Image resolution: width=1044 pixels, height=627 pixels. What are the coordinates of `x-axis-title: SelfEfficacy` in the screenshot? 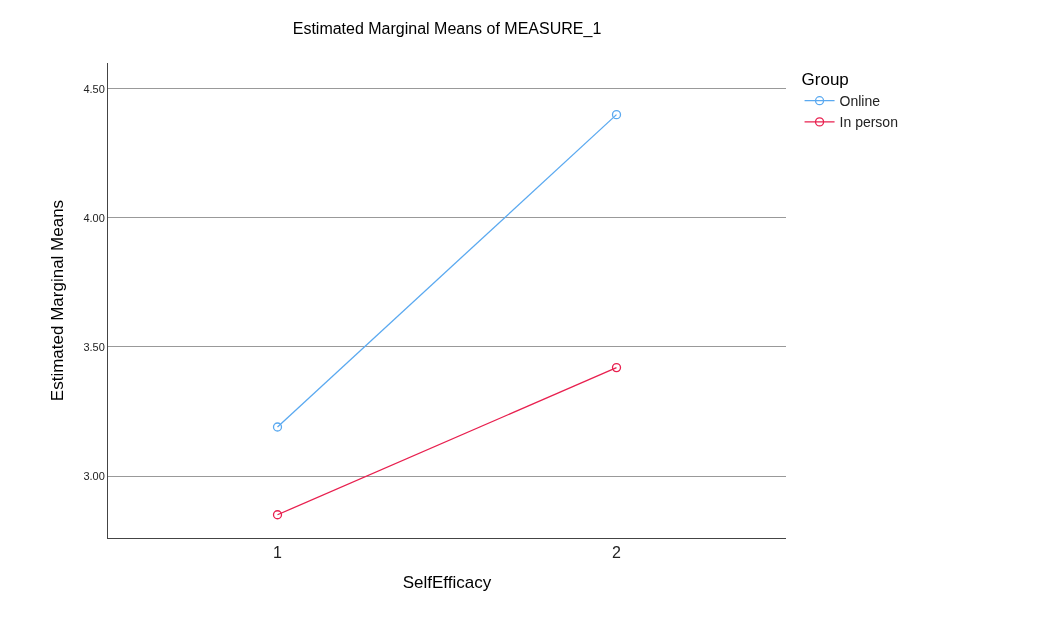 It's located at (447, 582).